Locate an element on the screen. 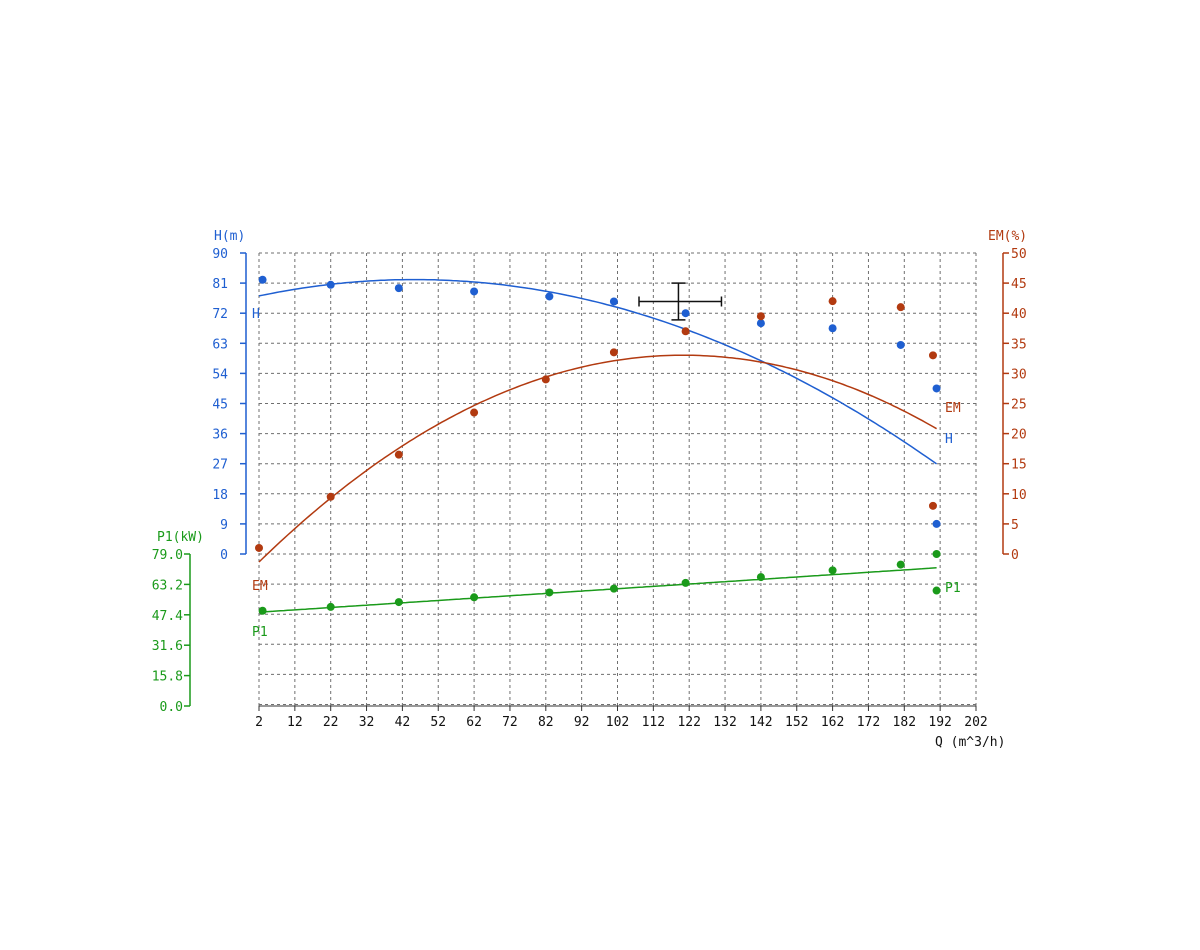 The height and width of the screenshot is (950, 1200). h-fit-curve is located at coordinates (598, 371).